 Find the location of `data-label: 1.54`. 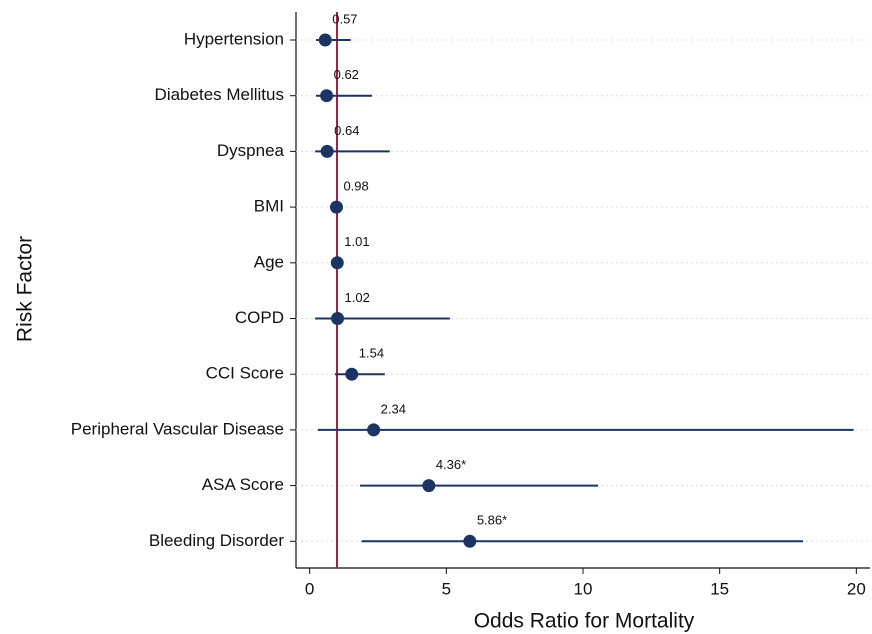

data-label: 1.54 is located at coordinates (371, 353).